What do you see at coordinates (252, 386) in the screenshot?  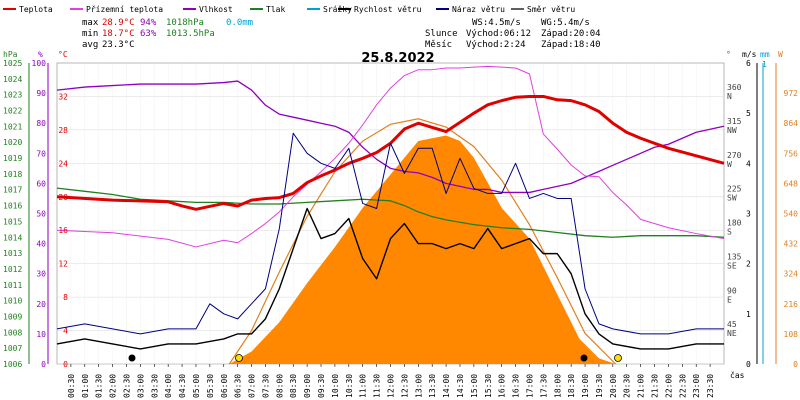 I see `x-tick-label: 07:00` at bounding box center [252, 386].